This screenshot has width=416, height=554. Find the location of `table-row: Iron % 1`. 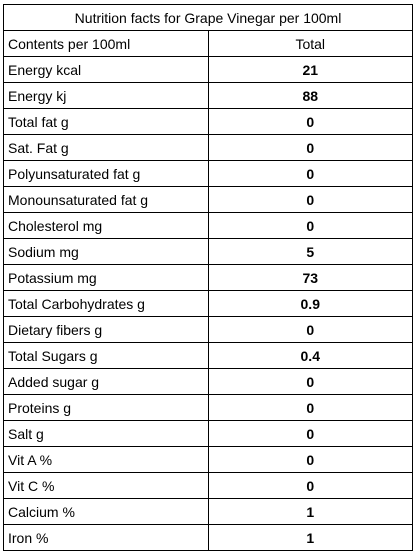

table-row: Iron % 1 is located at coordinates (208, 537).